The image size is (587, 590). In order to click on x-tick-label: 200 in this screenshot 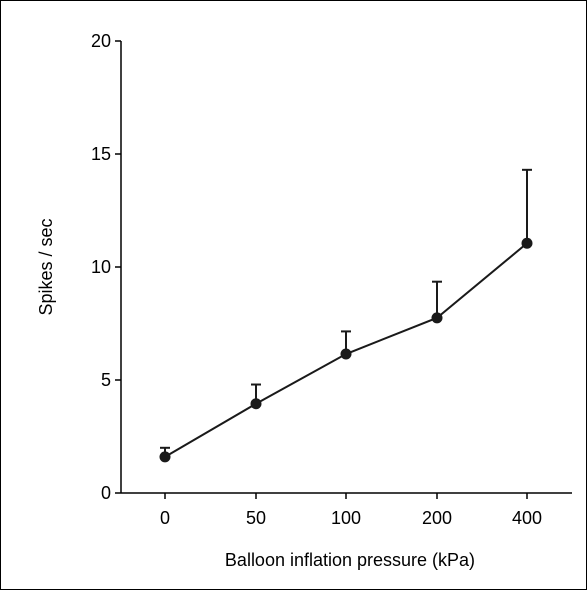, I will do `click(437, 518)`.